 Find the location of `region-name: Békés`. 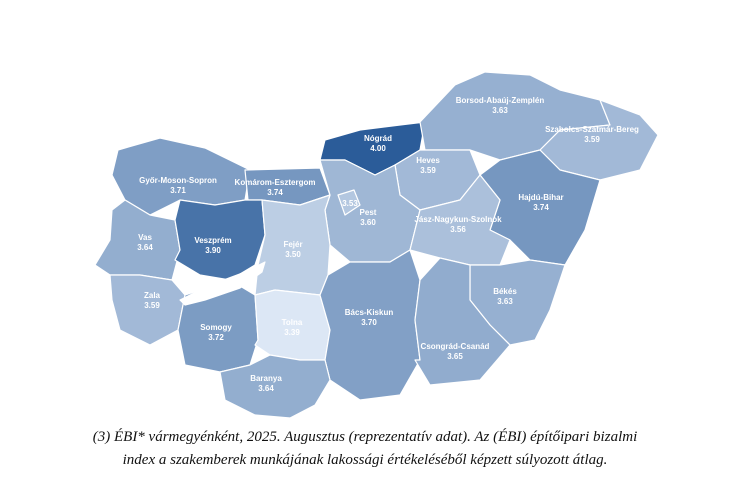

region-name: Békés is located at coordinates (505, 291).